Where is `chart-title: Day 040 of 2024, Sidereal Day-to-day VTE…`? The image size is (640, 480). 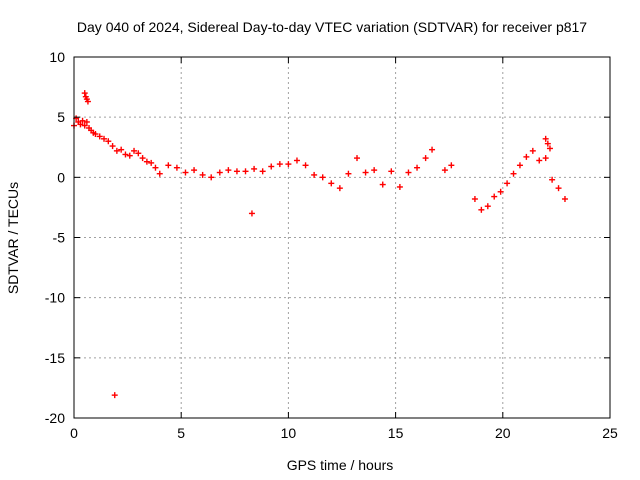
chart-title: Day 040 of 2024, Sidereal Day-to-day VTE… is located at coordinates (332, 27).